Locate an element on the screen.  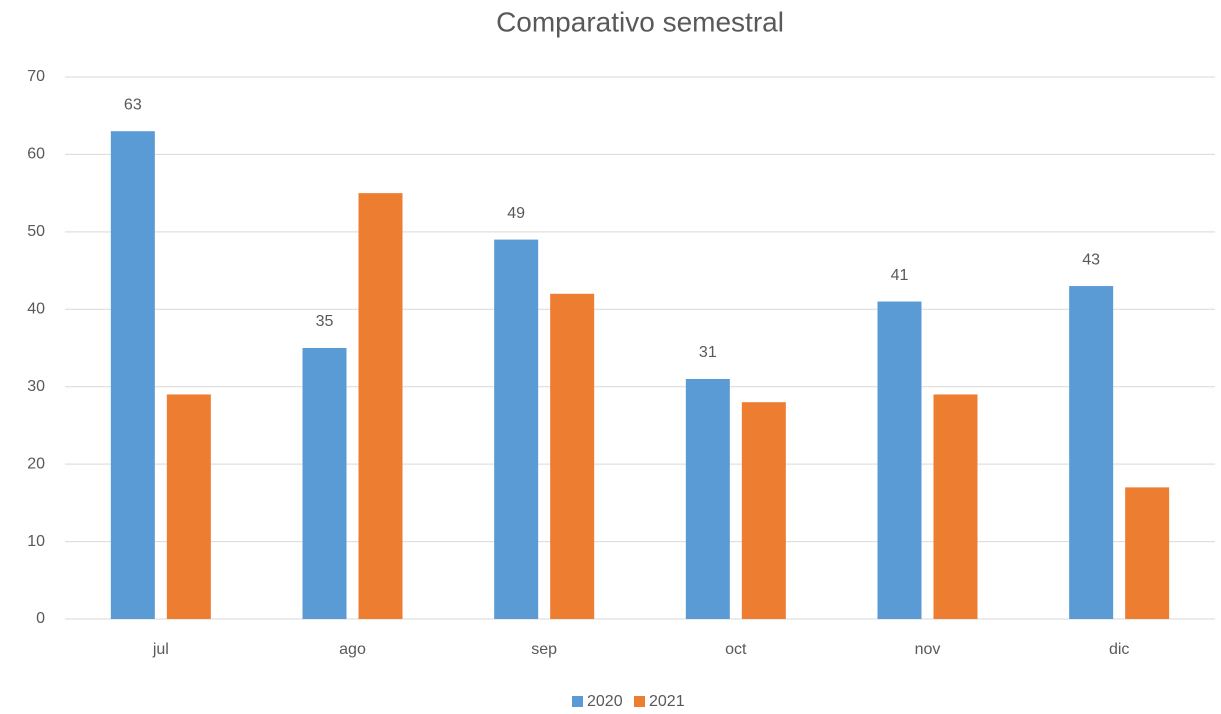
data-label: 63 is located at coordinates (133, 104).